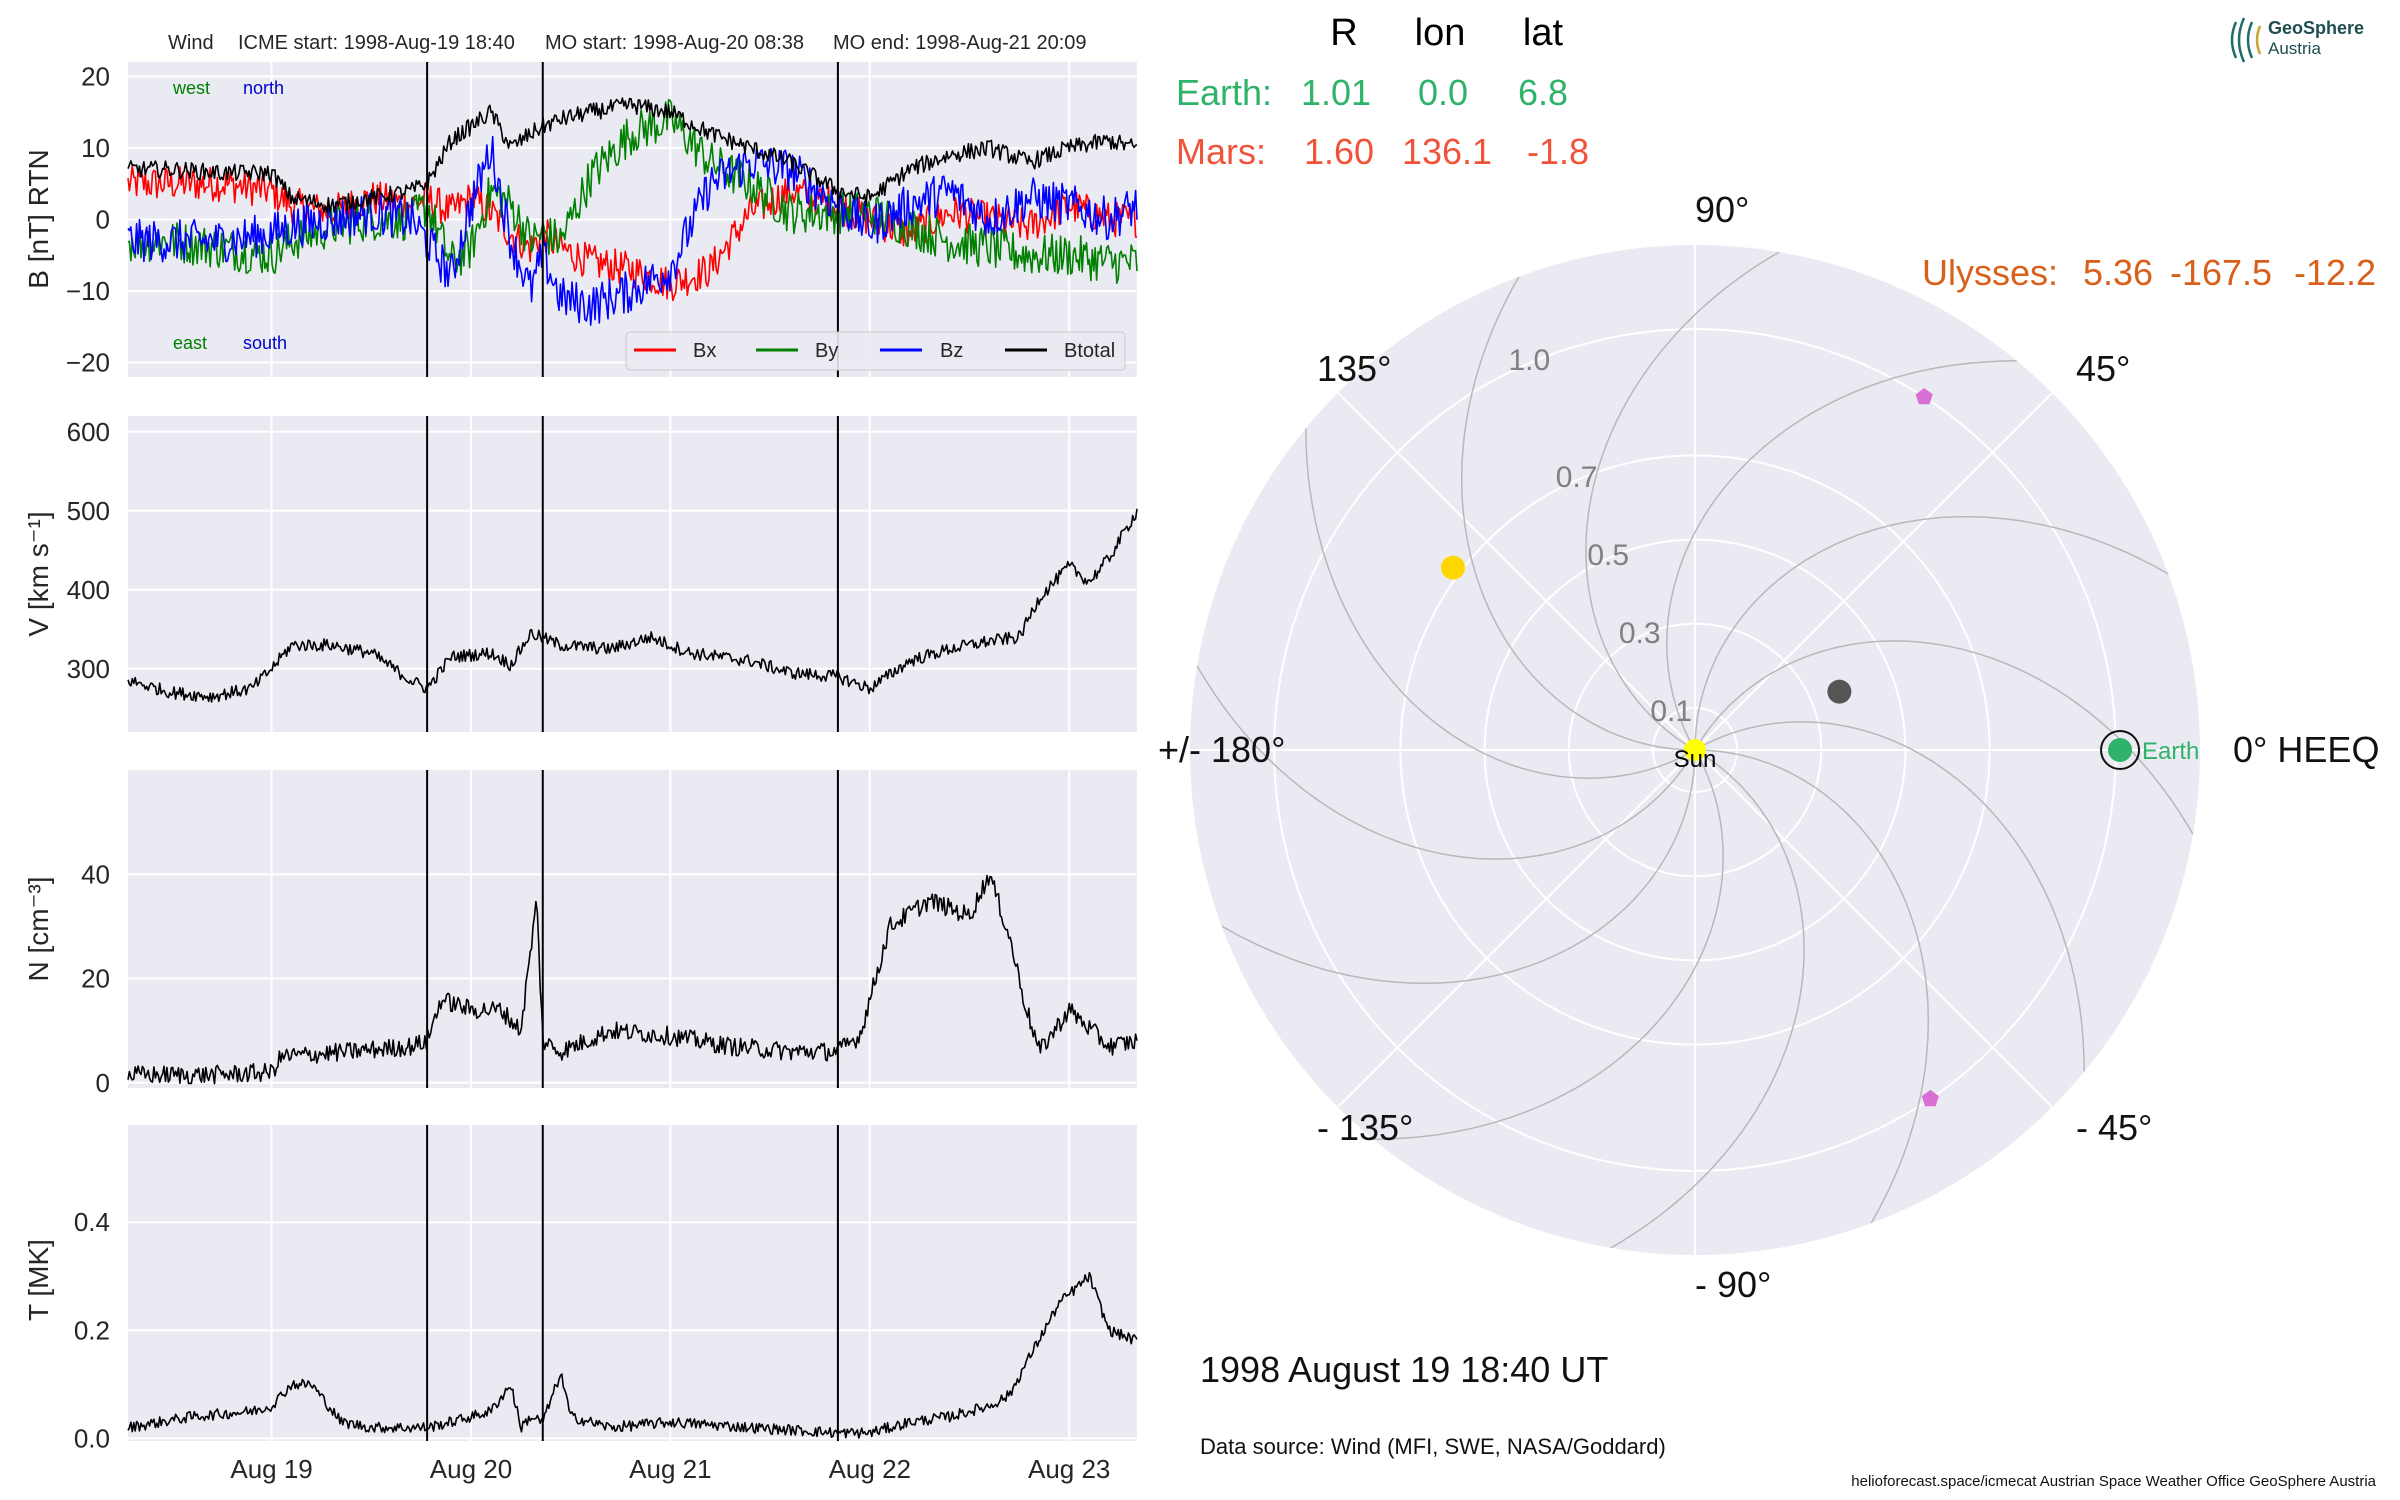 This screenshot has width=2400, height=1500. I want to click on column-header-lon: lon, so click(1440, 33).